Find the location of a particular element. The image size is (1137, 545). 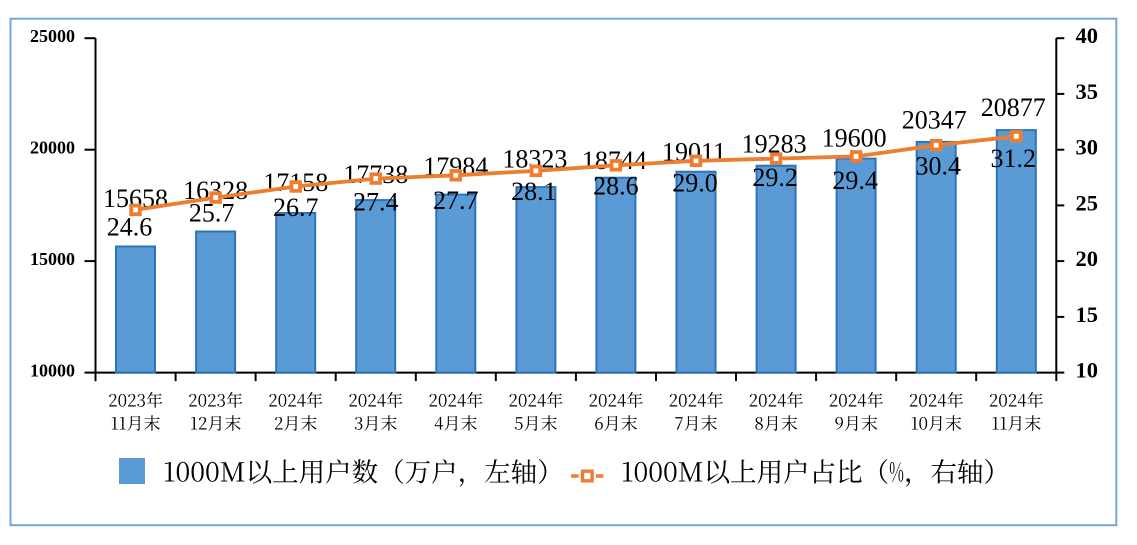

svg-text: 20 is located at coordinates (1087, 258).